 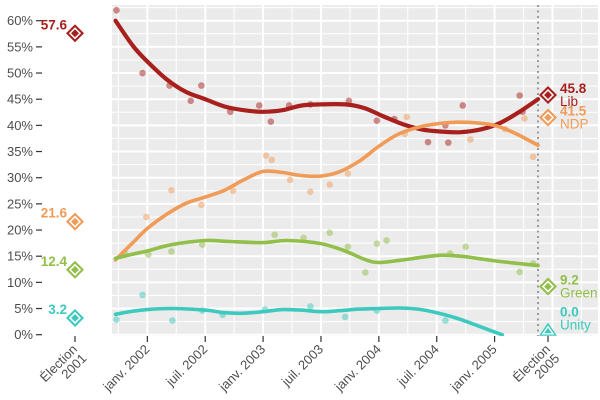 I want to click on election-2005-marker-lib, so click(x=547, y=95).